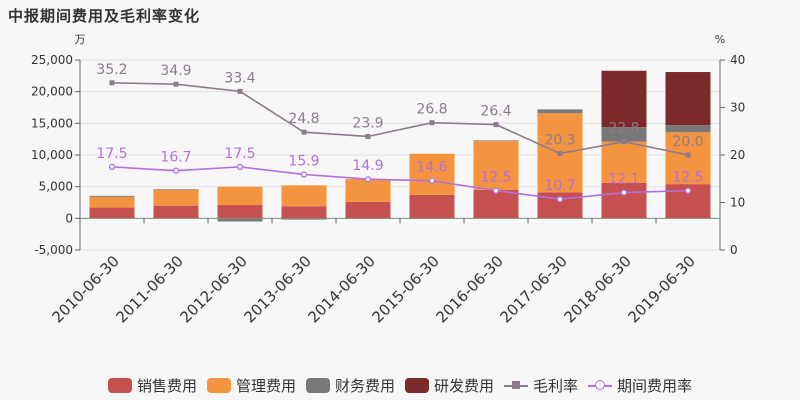  I want to click on data-label: 26.4, so click(495, 112).